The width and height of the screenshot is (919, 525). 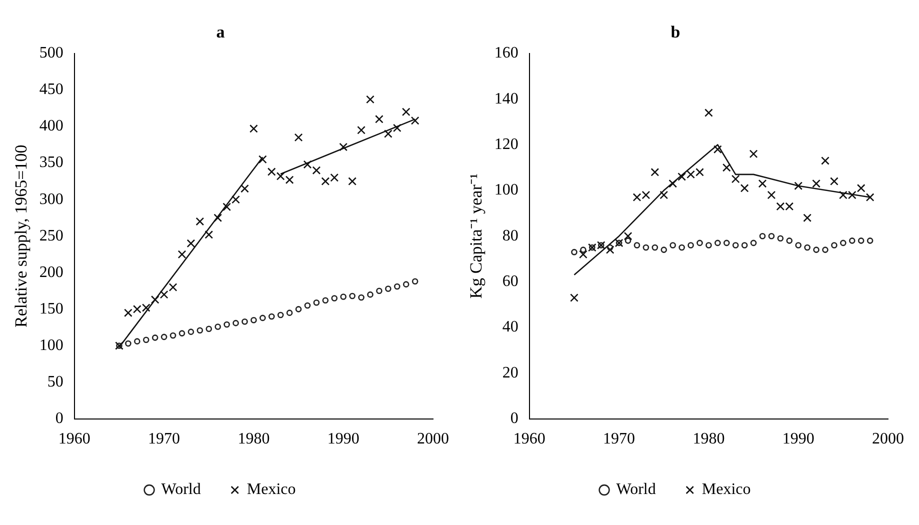 What do you see at coordinates (51, 309) in the screenshot?
I see `y-tick-label: 150` at bounding box center [51, 309].